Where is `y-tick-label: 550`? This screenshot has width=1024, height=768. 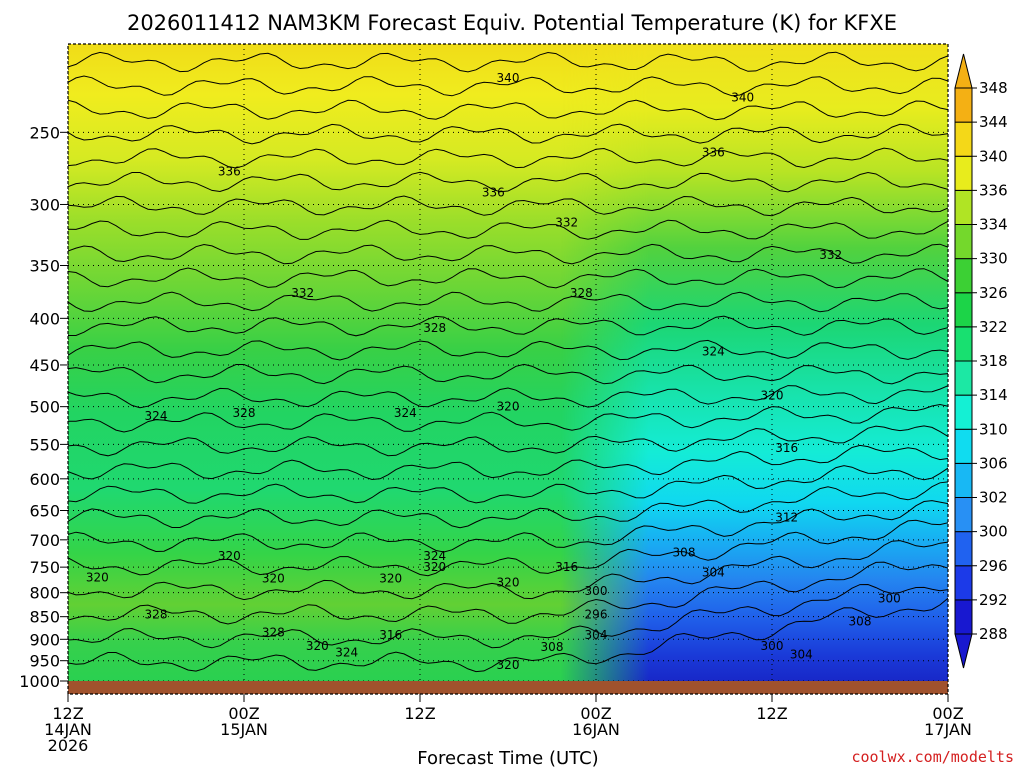 y-tick-label: 550 is located at coordinates (44, 444).